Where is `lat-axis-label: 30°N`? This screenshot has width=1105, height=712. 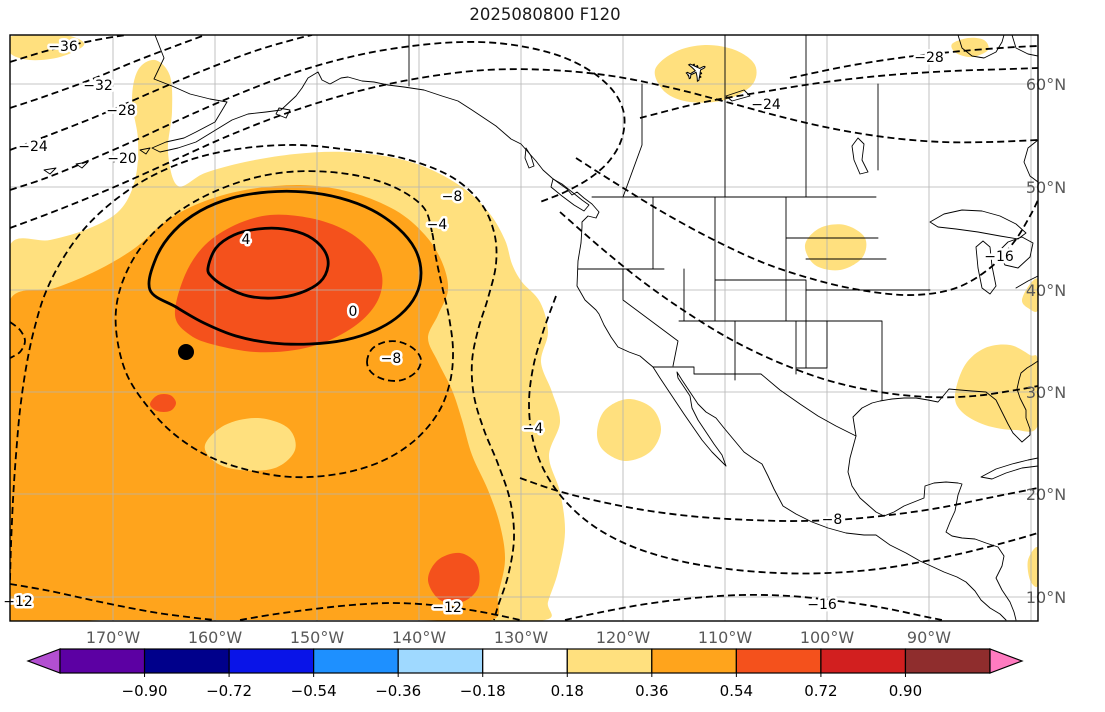 lat-axis-label: 30°N is located at coordinates (1046, 392).